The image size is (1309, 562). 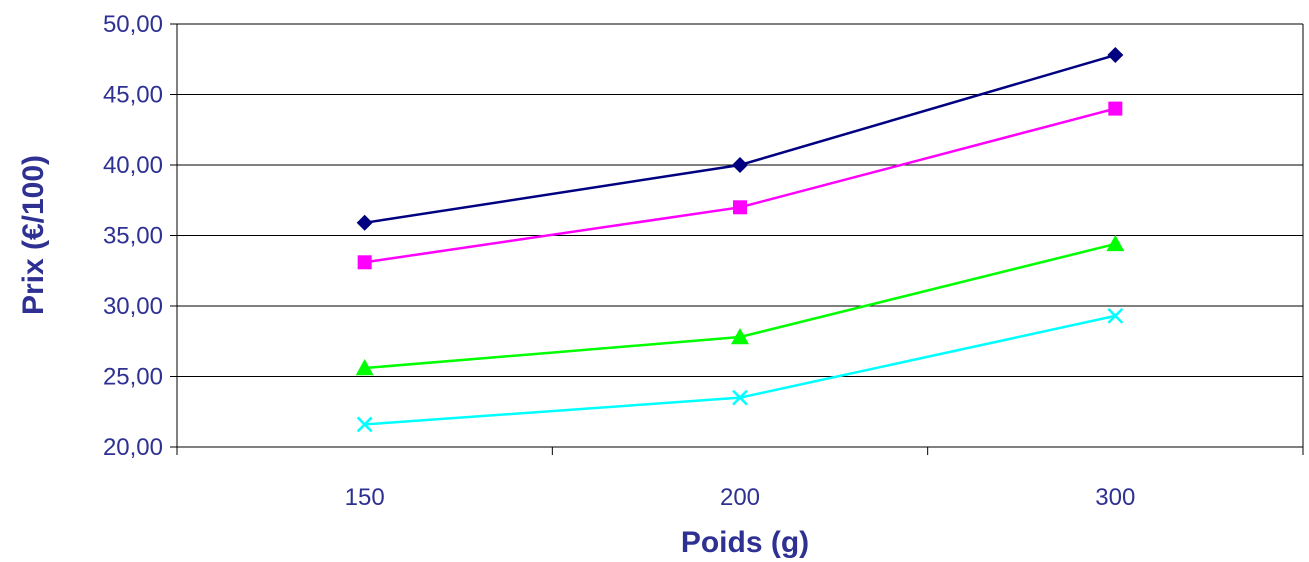 What do you see at coordinates (33, 235) in the screenshot?
I see `y-axis-title: Prix (€/100)` at bounding box center [33, 235].